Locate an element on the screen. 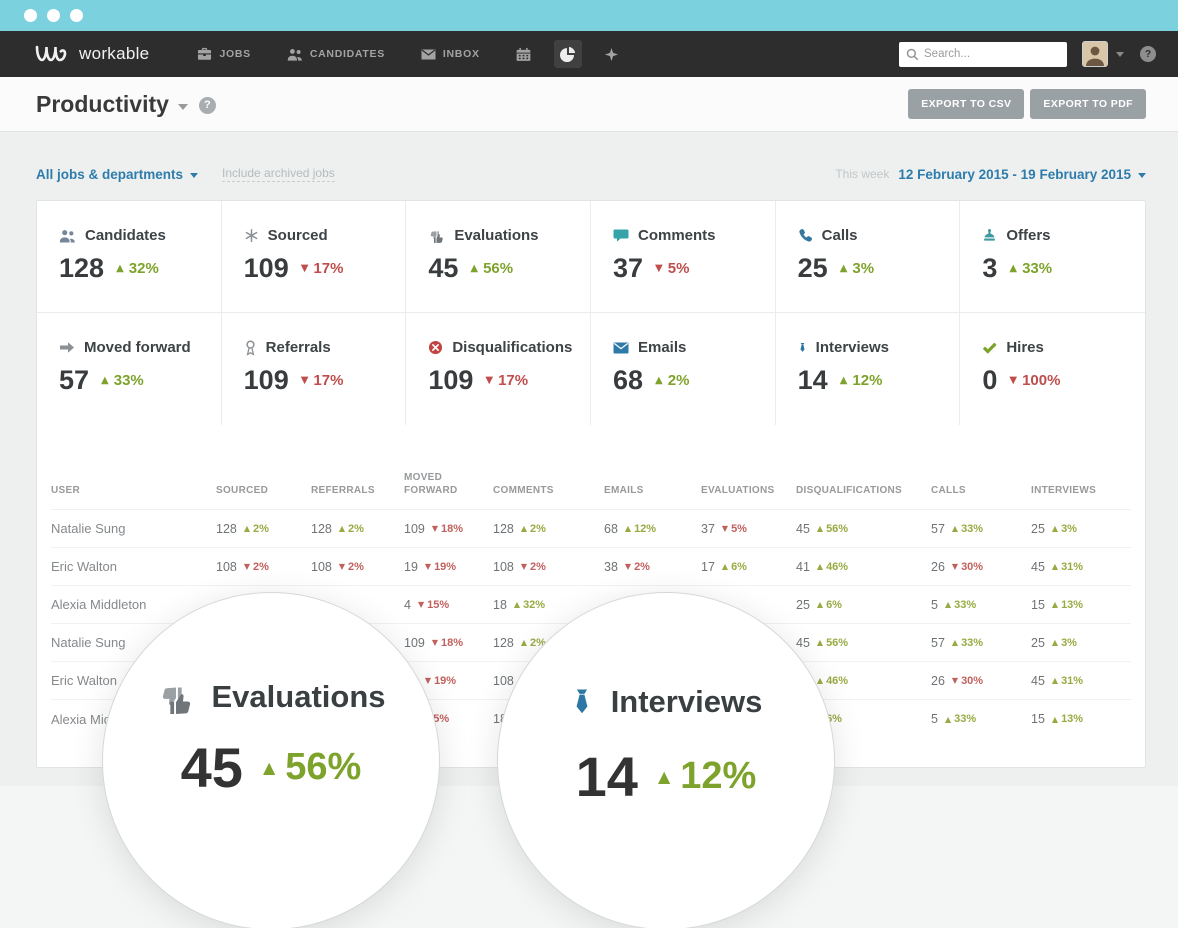 This screenshot has height=928, width=1178. trend-percent: 17% is located at coordinates (328, 380).